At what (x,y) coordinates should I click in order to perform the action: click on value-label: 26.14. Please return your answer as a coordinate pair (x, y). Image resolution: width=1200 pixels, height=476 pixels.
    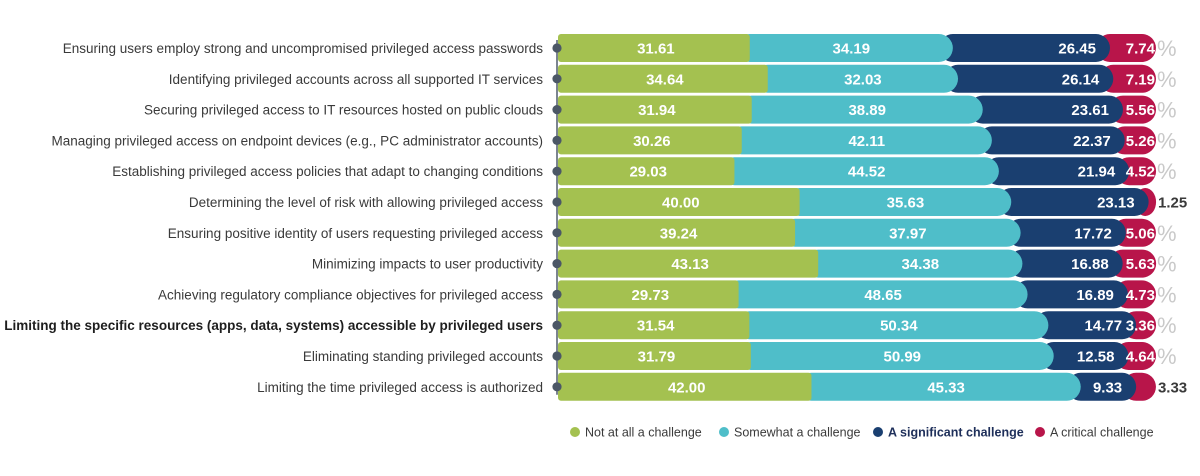
    Looking at the image, I should click on (1081, 79).